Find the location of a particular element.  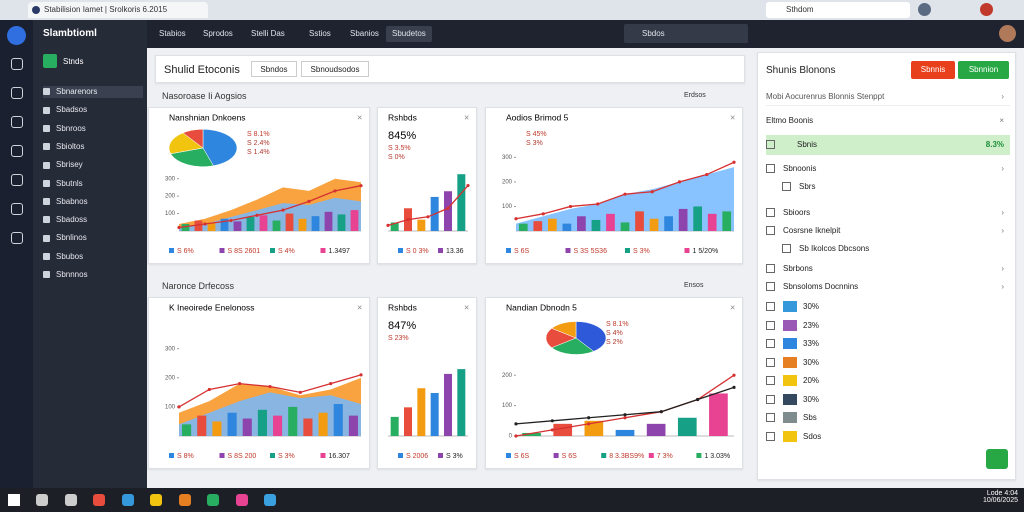

panel-row: Cosrsne Iknelpit › is located at coordinates (888, 231).